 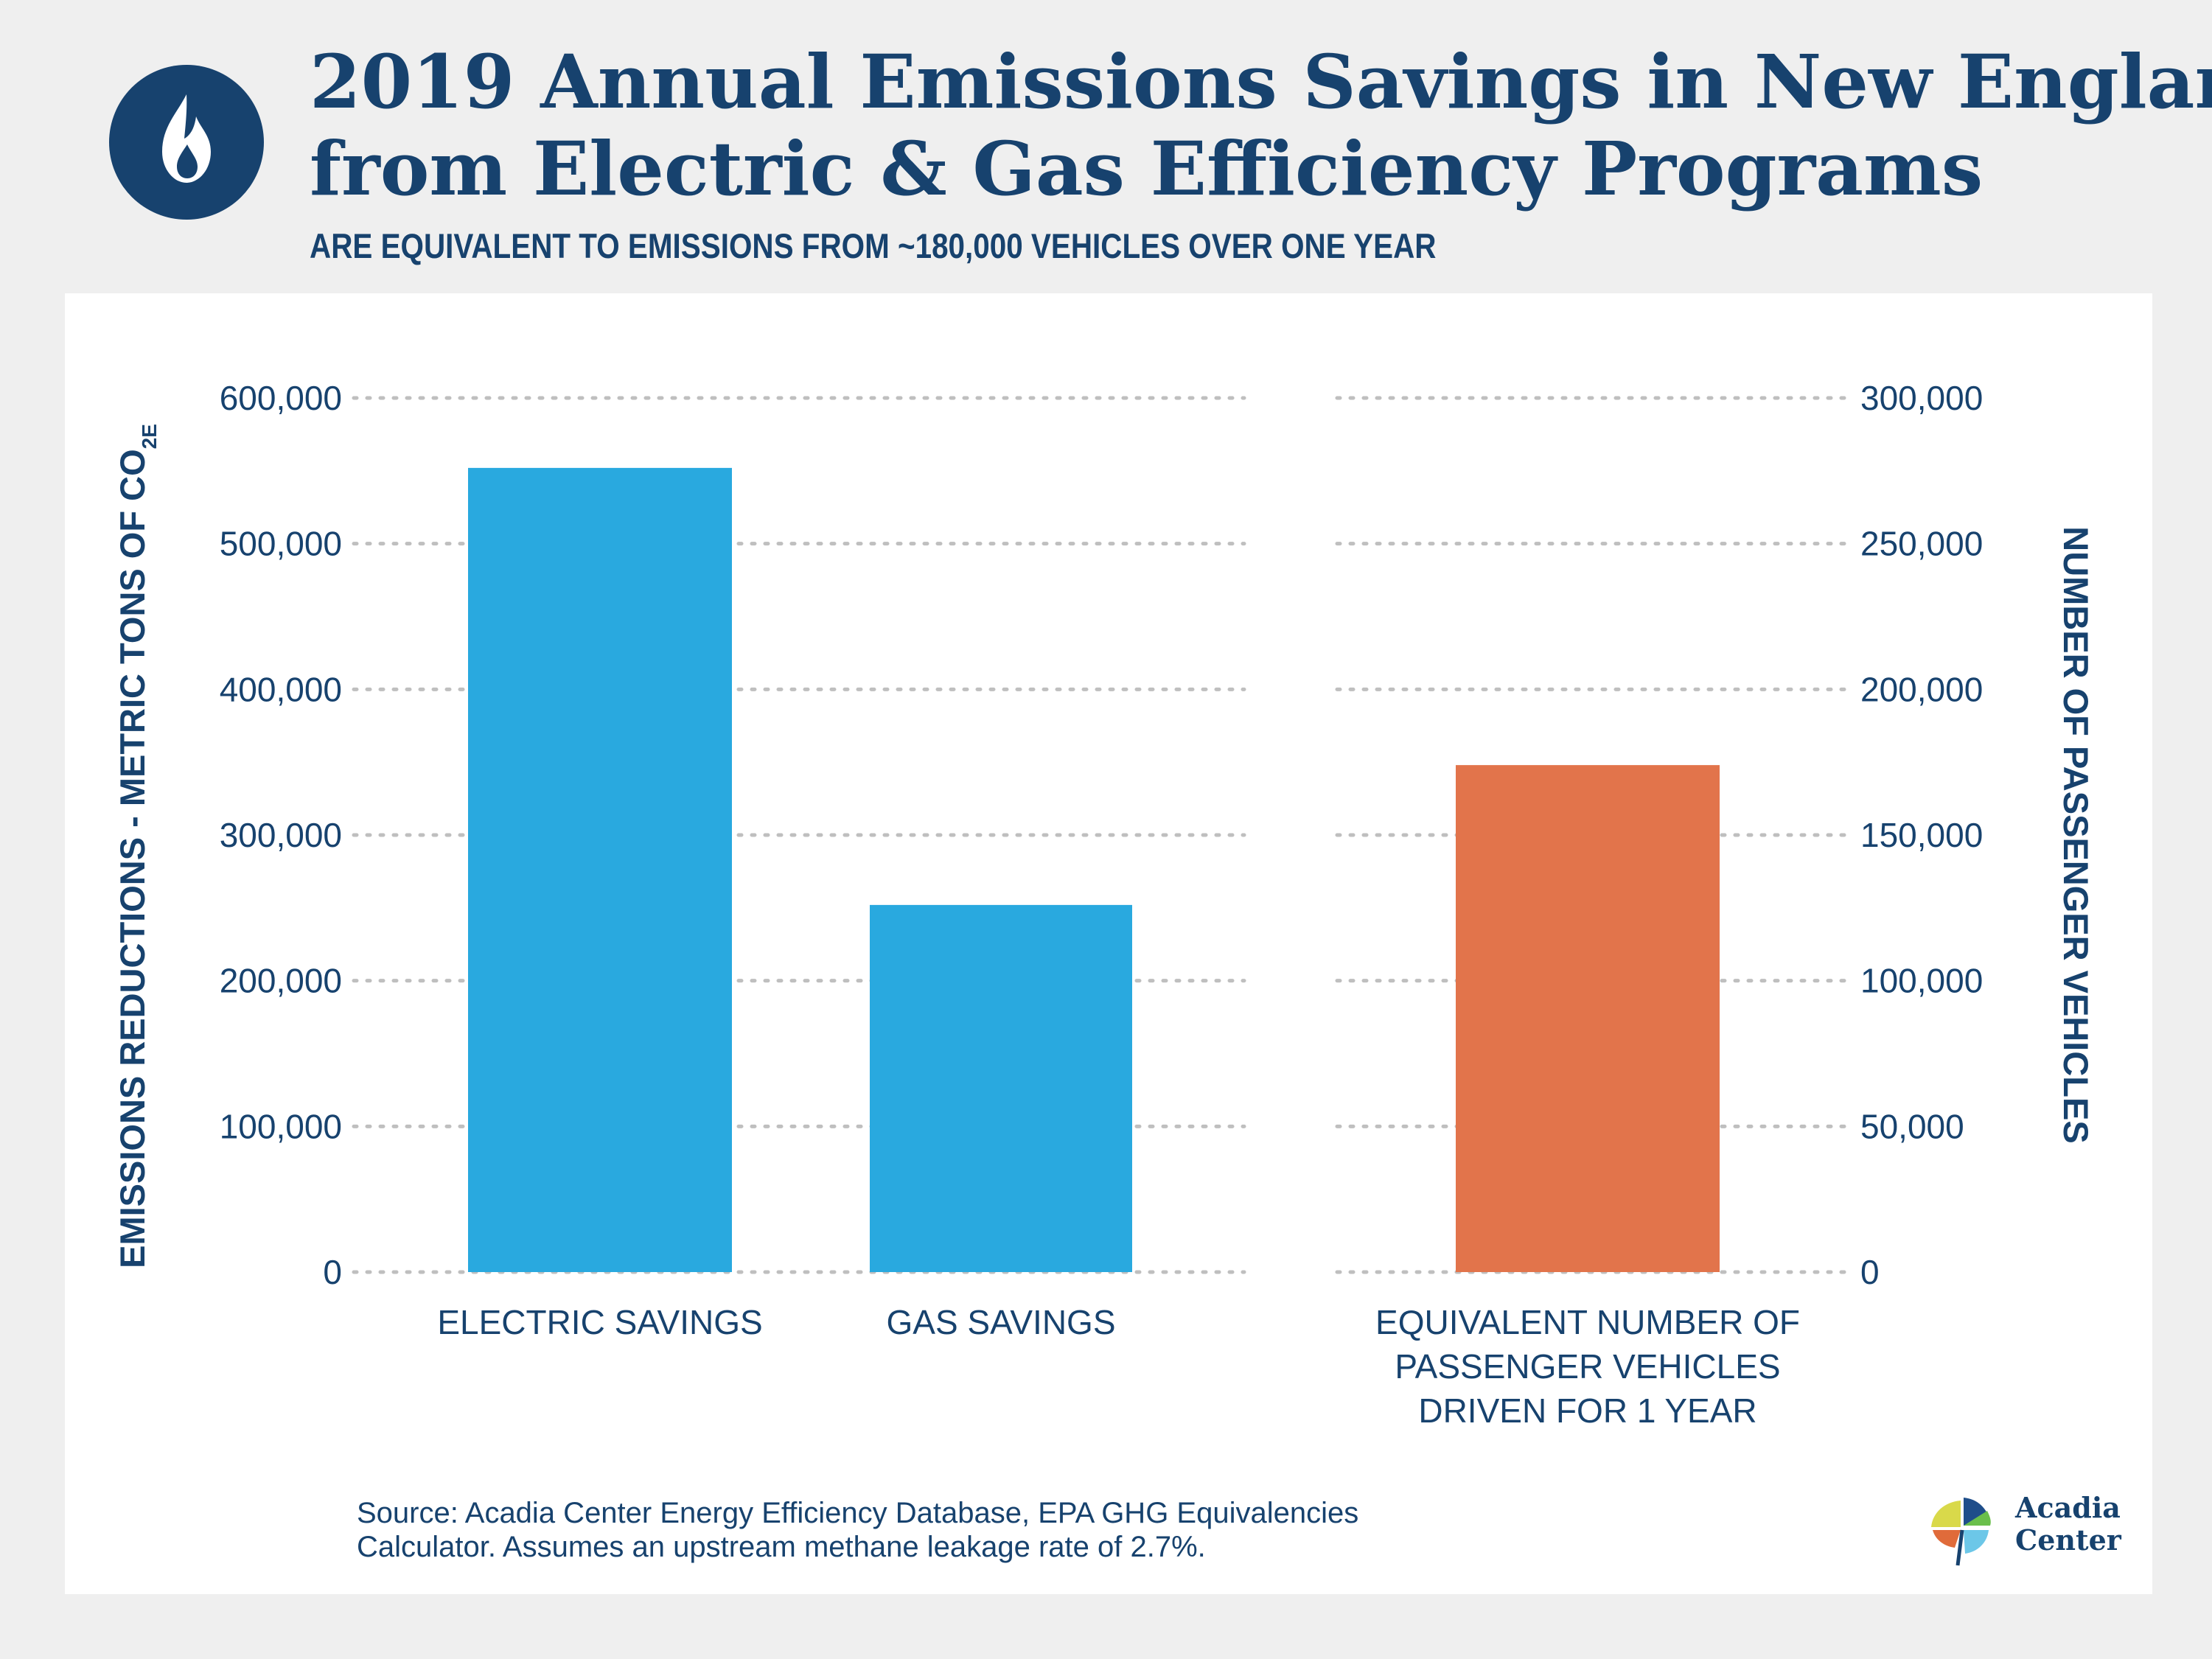 What do you see at coordinates (2068, 1540) in the screenshot?
I see `logo-line-2: Center` at bounding box center [2068, 1540].